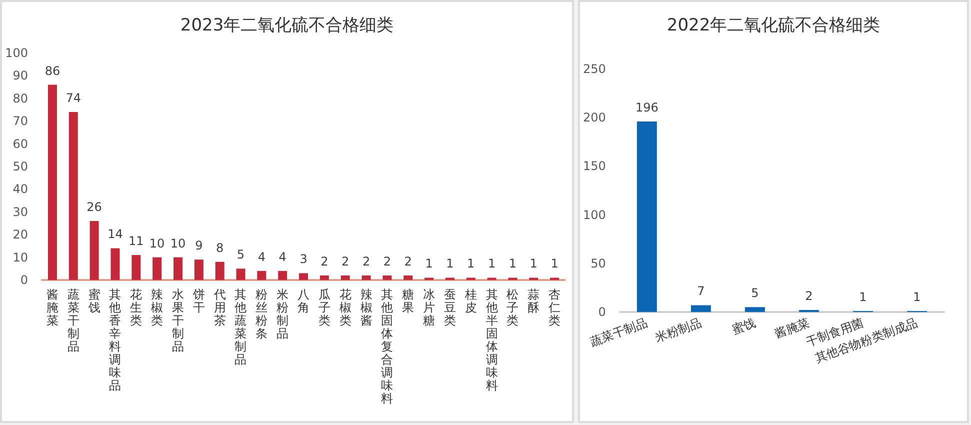 Image resolution: width=971 pixels, height=425 pixels. Describe the element at coordinates (594, 166) in the screenshot. I see `y-tick-label: 150` at that location.